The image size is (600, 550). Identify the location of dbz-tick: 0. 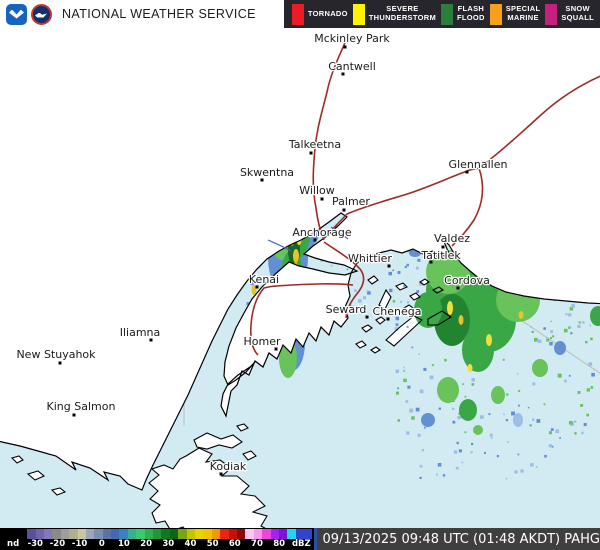
(101, 544).